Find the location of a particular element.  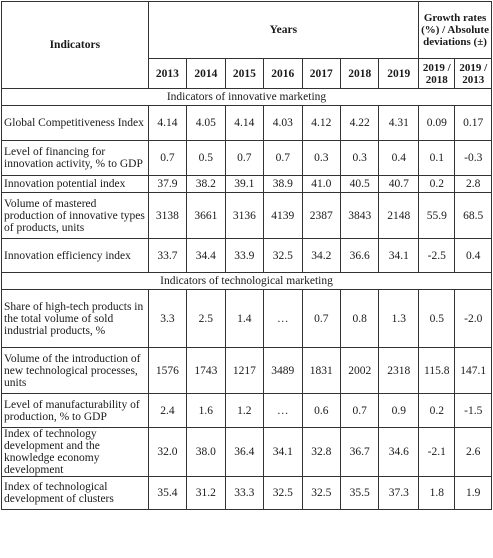

year-value: 38.9 is located at coordinates (283, 184).